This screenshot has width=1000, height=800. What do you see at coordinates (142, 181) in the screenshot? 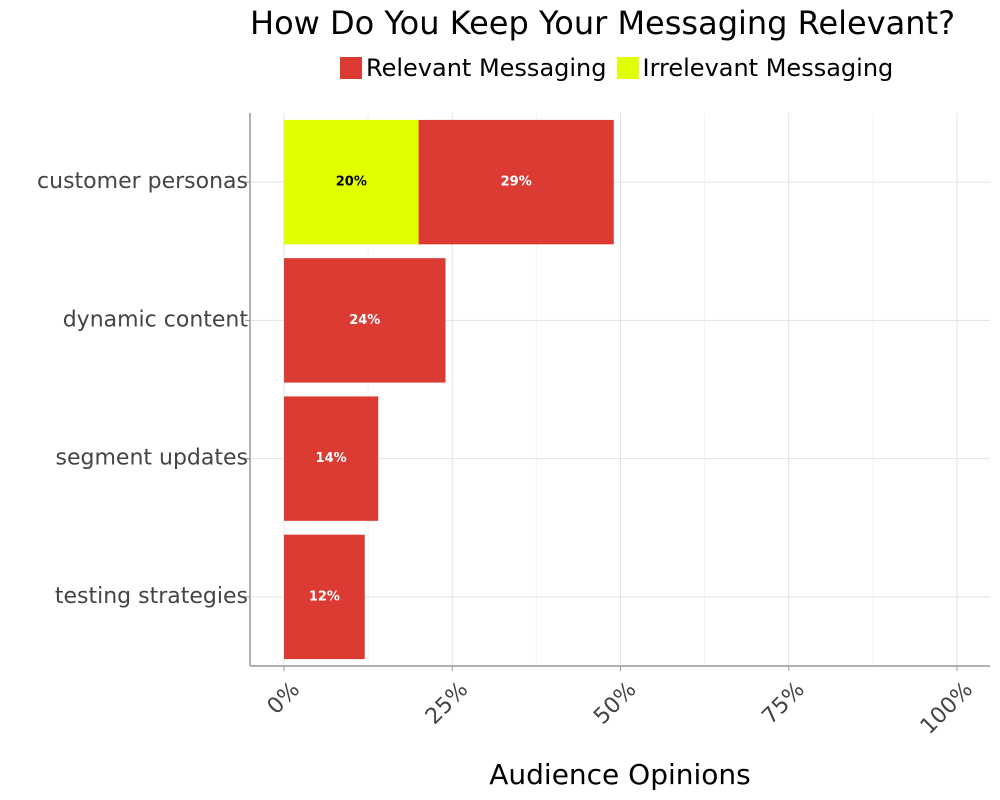
I see `y-tick-label: customer personas` at bounding box center [142, 181].